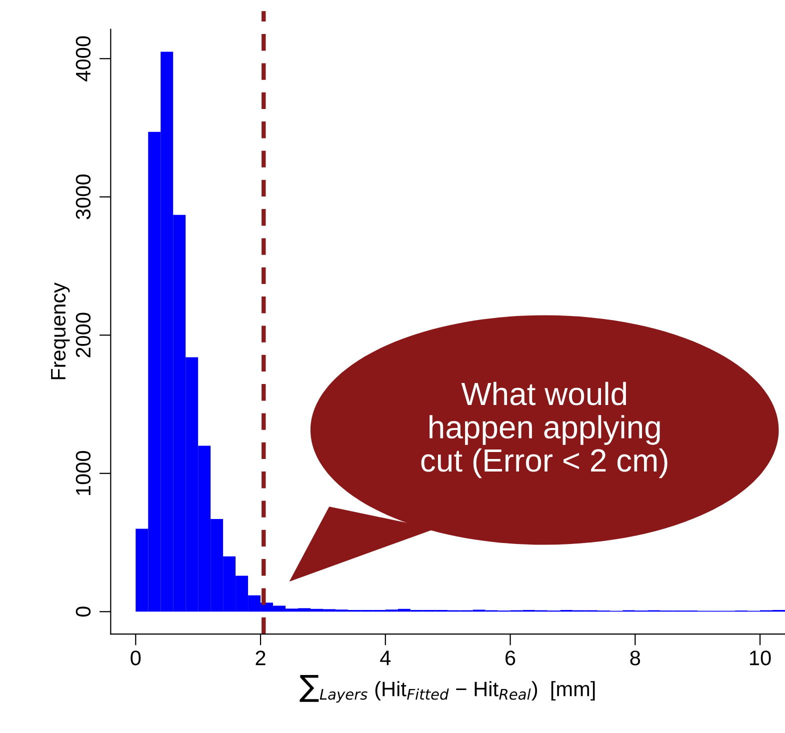 The image size is (785, 733). What do you see at coordinates (261, 658) in the screenshot?
I see `x-tick-label: 2` at bounding box center [261, 658].